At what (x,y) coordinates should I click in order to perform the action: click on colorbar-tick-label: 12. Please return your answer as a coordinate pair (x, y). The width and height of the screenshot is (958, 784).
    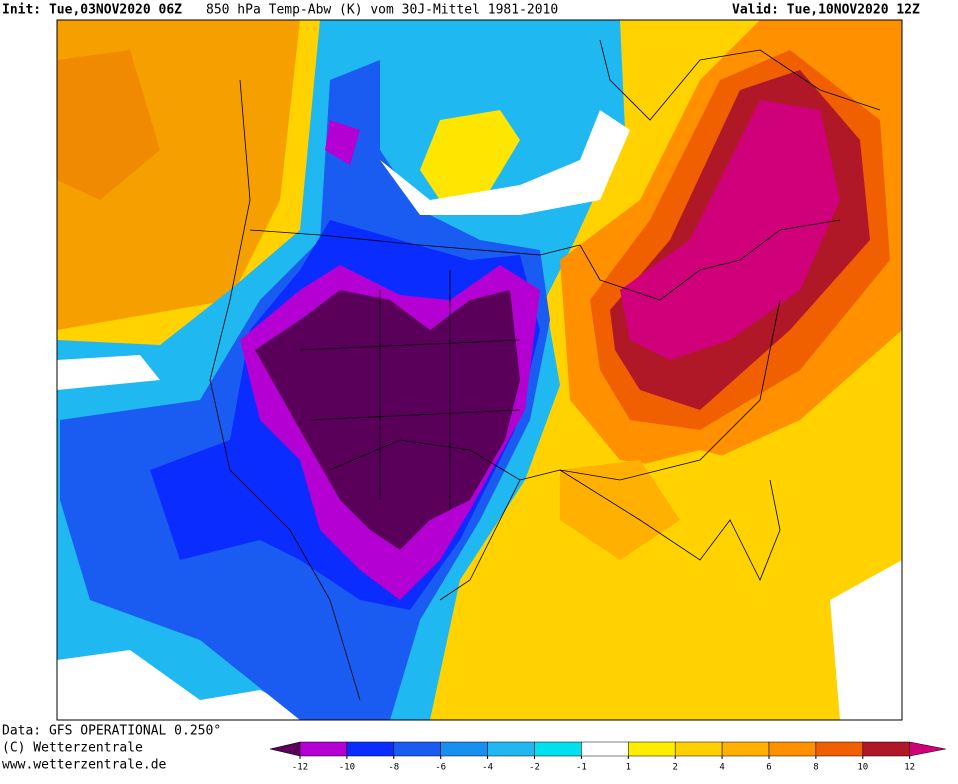
    Looking at the image, I should click on (909, 768).